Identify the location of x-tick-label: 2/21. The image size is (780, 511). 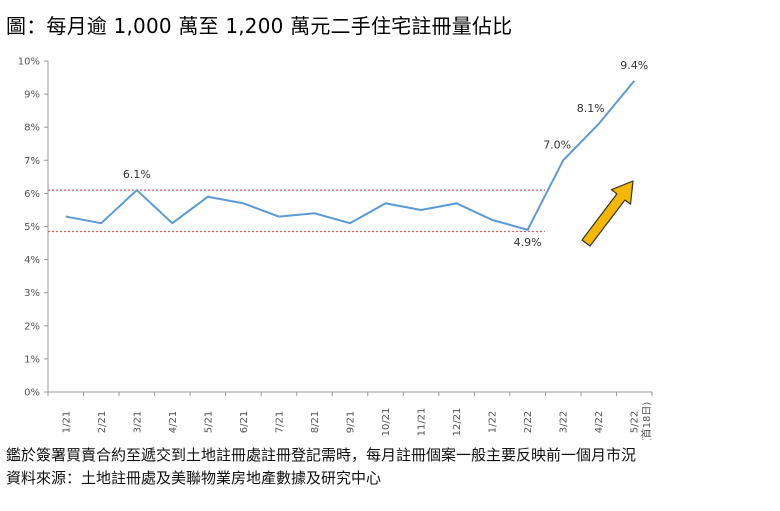
(102, 422).